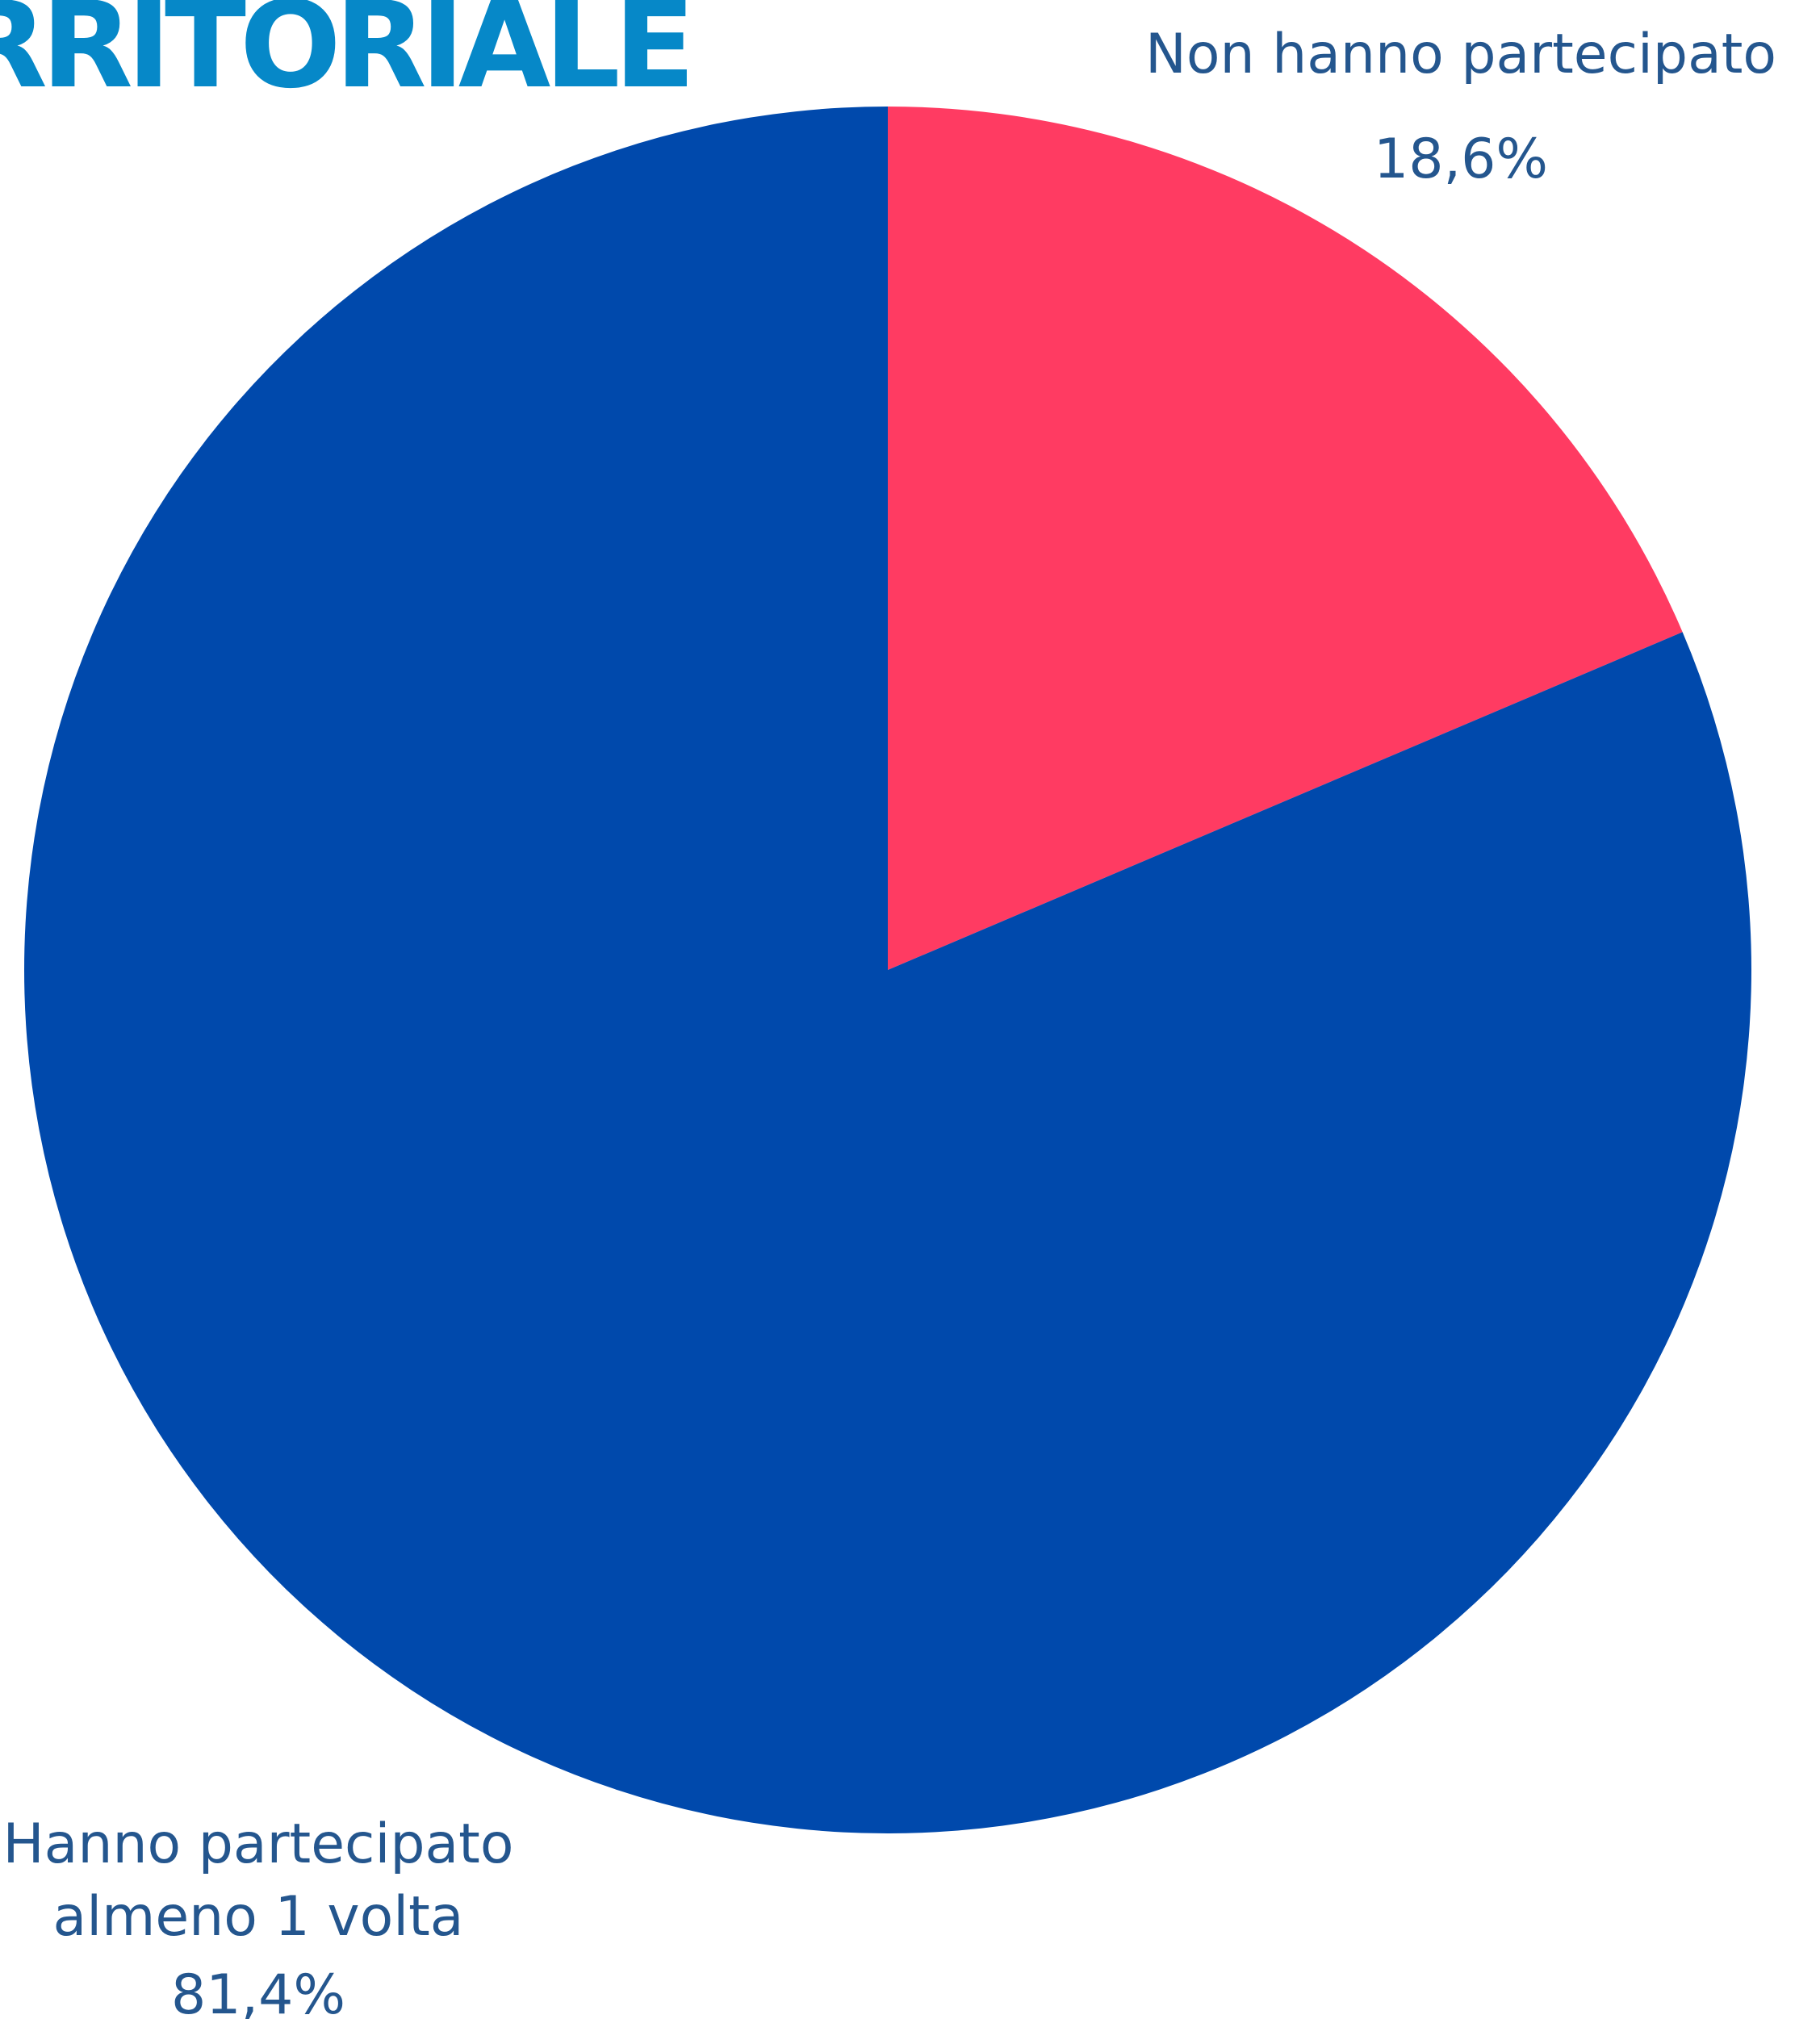 This screenshot has width=1820, height=2019. I want to click on slice-label-1-line-1: Non hanno partecipato, so click(1460, 54).